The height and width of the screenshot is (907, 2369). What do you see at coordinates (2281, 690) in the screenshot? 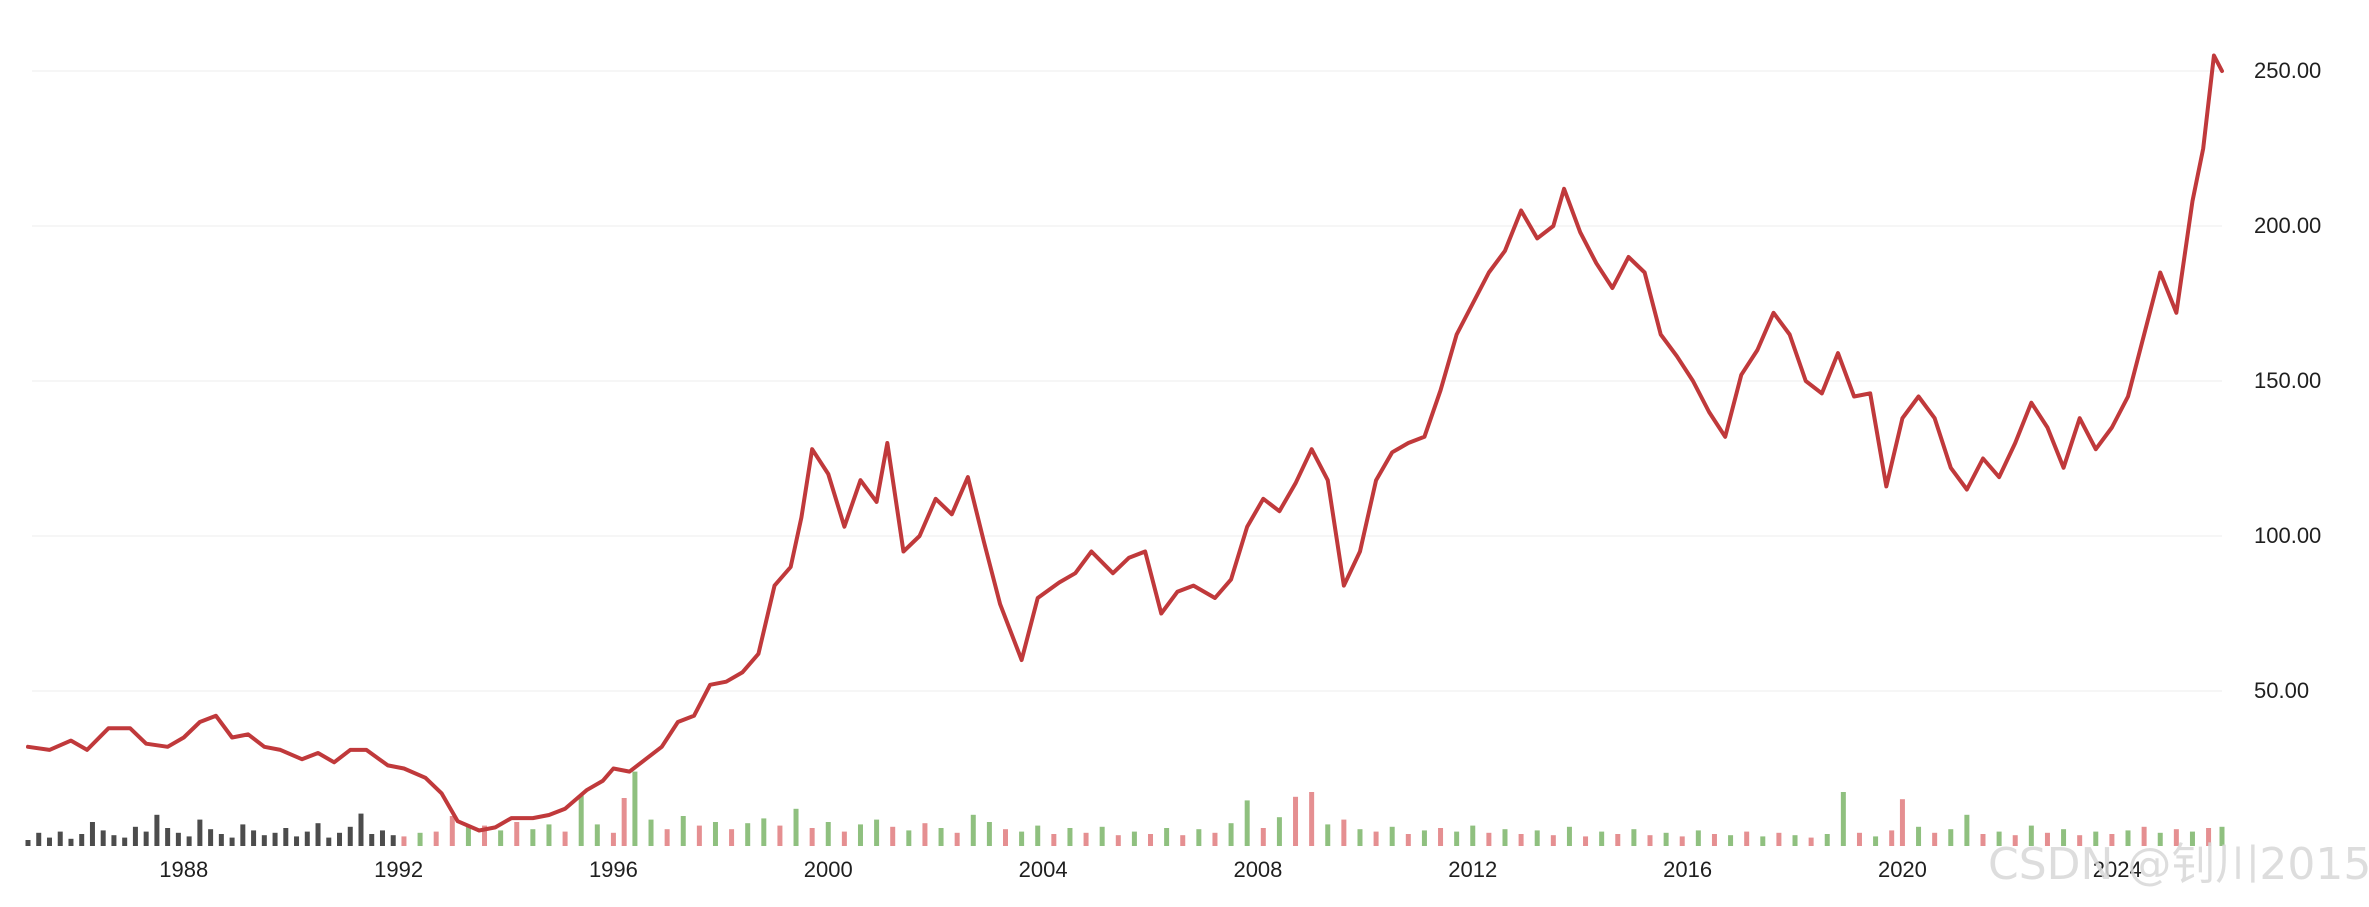
I see `y-tick-label: 50.00` at bounding box center [2281, 690].